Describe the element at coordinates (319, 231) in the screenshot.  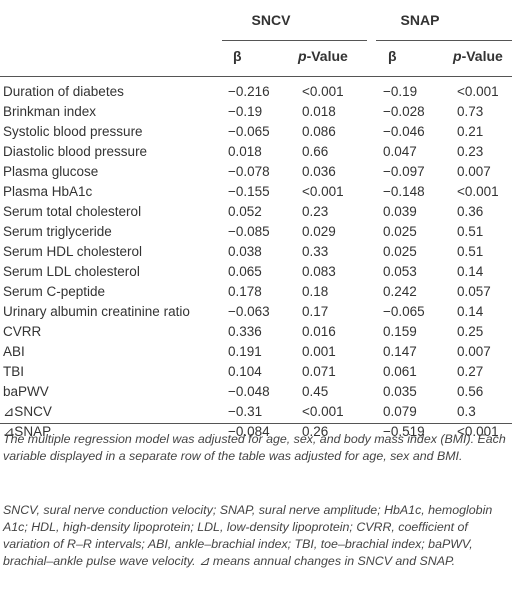
I see `cell: 0.029` at that location.